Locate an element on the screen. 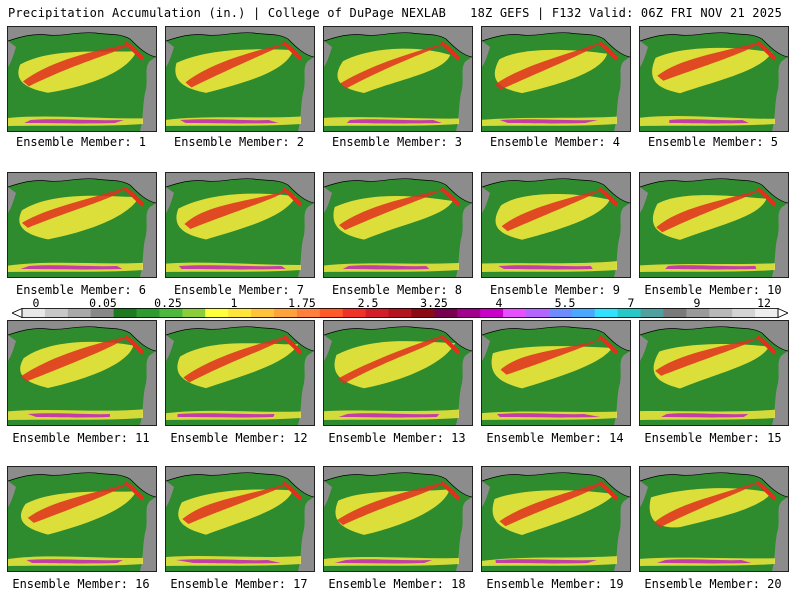 Image resolution: width=800 pixels, height=600 pixels. member-label-1: Ensemble Member: 1 is located at coordinates (81, 142).